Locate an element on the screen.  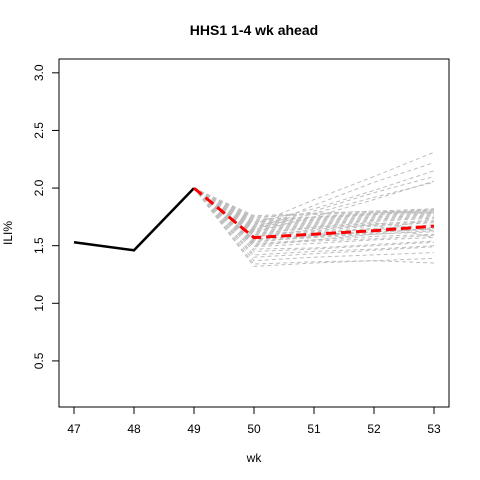
x-tick-label: 52 is located at coordinates (374, 429).